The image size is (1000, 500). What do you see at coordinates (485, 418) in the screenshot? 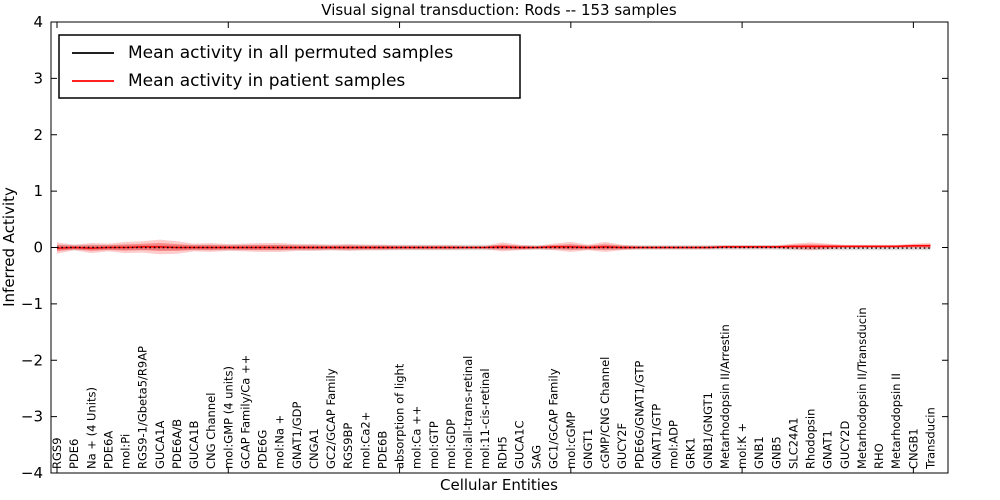
I see `x-tick-label: mol:11-cis-retinal` at bounding box center [485, 418].